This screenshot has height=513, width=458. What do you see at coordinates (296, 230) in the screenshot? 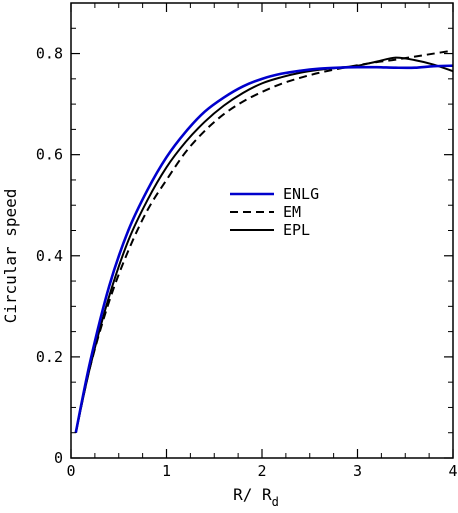
I see `legend-label-epl: EPL` at bounding box center [296, 230].